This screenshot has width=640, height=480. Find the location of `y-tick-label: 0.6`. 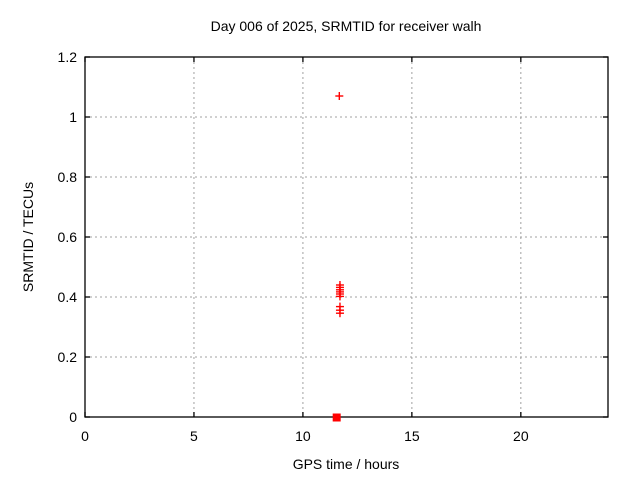

y-tick-label: 0.6 is located at coordinates (68, 237).